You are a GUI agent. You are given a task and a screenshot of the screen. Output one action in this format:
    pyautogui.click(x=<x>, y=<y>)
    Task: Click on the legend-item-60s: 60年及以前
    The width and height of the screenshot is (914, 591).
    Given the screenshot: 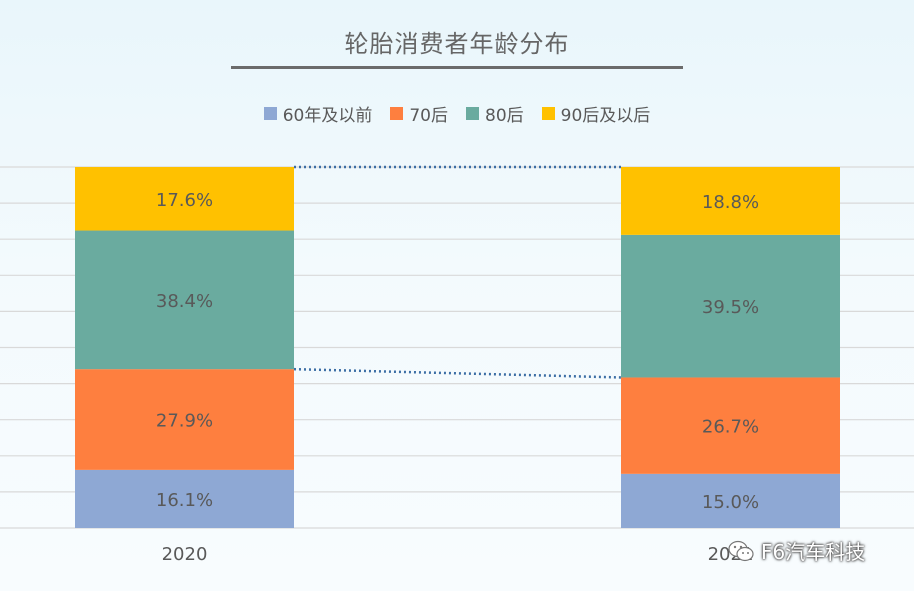 What is the action you would take?
    pyautogui.click(x=318, y=113)
    